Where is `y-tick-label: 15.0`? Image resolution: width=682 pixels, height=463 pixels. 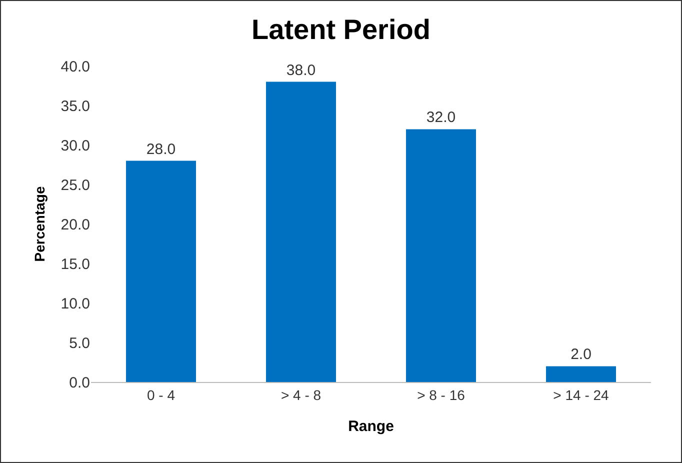 y-tick-label: 15.0 is located at coordinates (75, 264).